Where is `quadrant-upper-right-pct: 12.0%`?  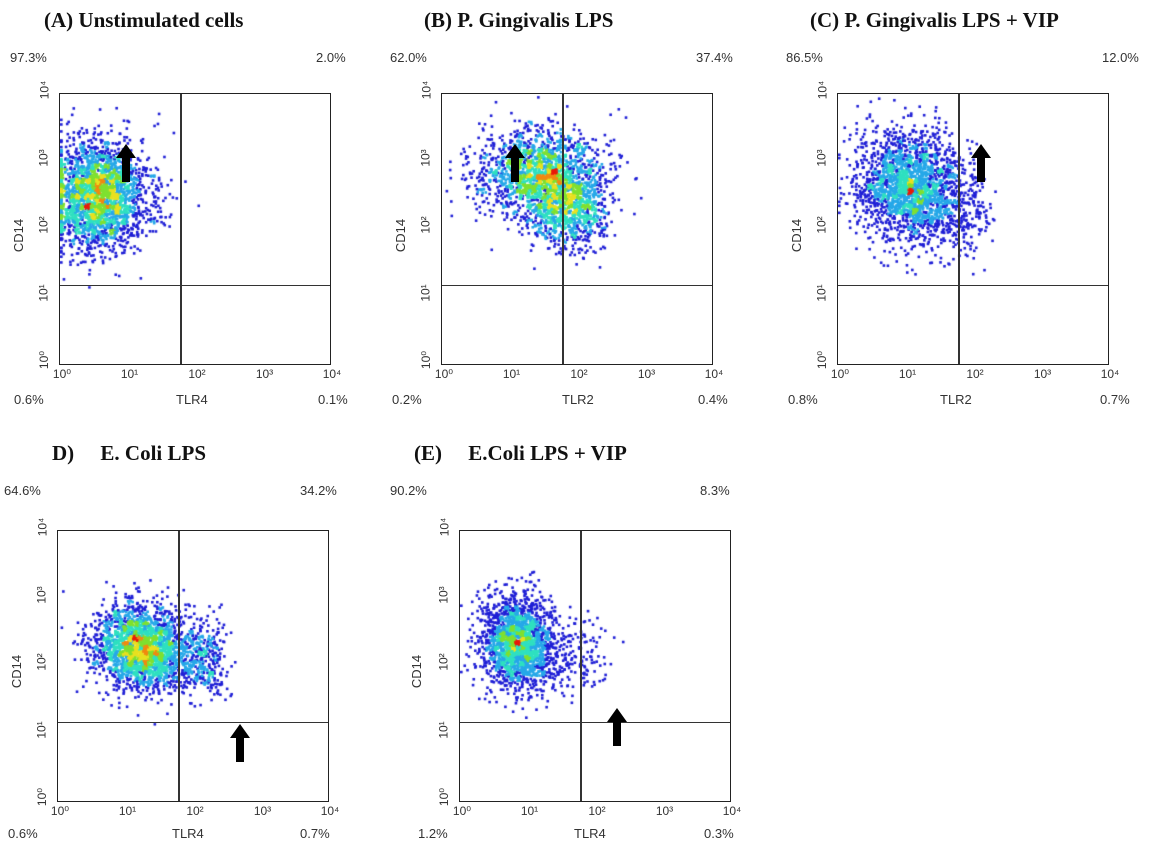 quadrant-upper-right-pct: 12.0% is located at coordinates (1120, 57).